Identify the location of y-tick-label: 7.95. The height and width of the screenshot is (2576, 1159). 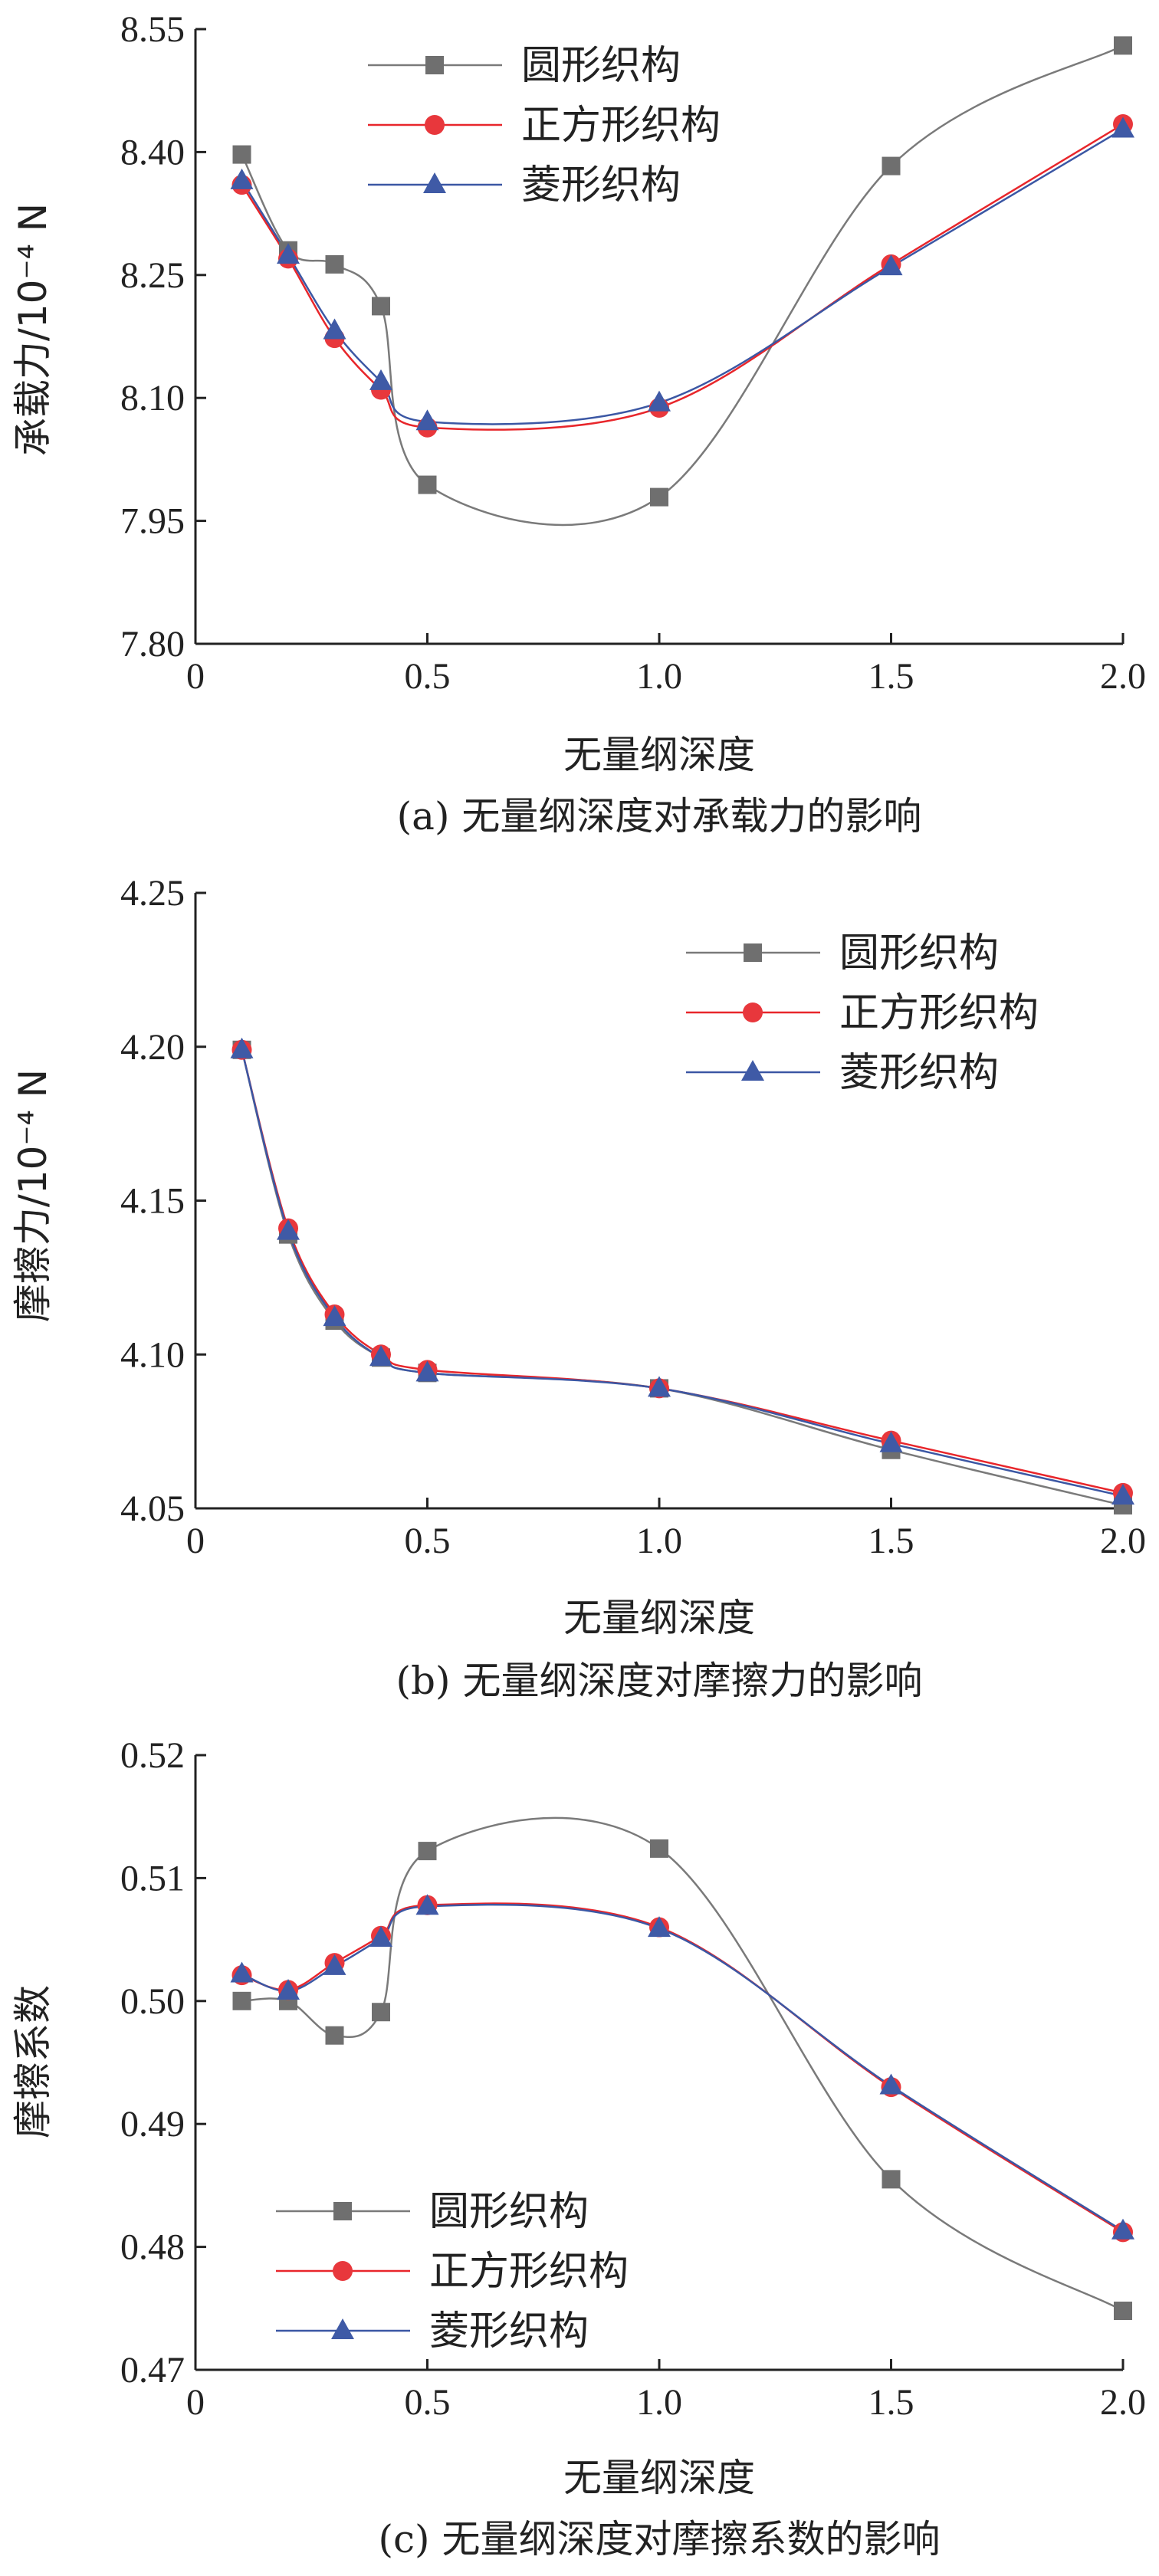
(152, 521).